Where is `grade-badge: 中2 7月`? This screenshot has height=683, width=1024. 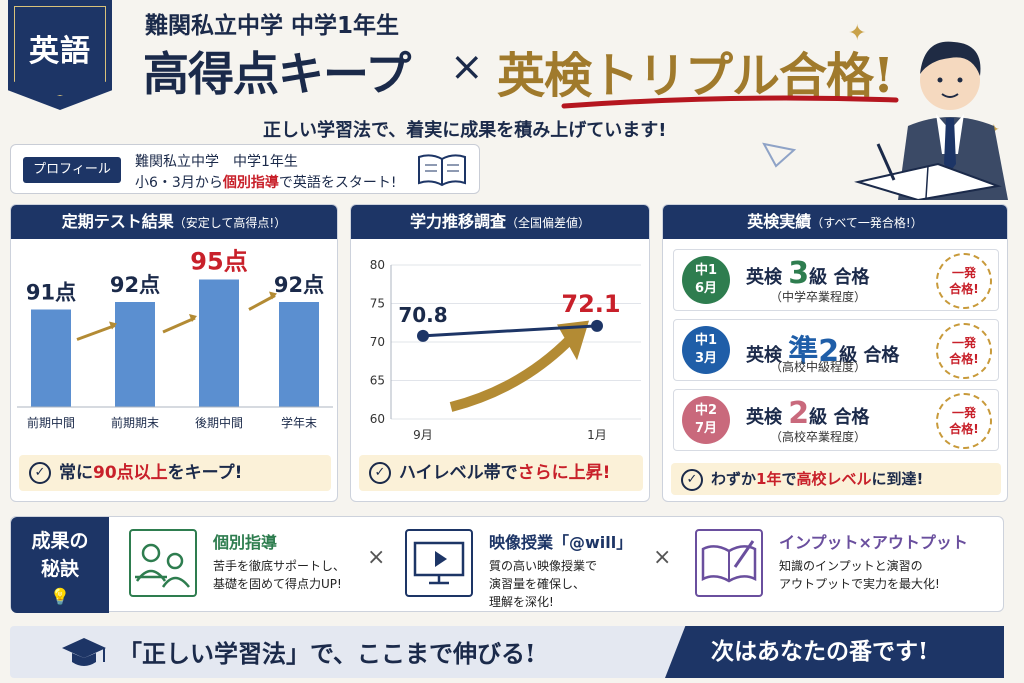
grade-badge: 中2 7月 is located at coordinates (706, 420).